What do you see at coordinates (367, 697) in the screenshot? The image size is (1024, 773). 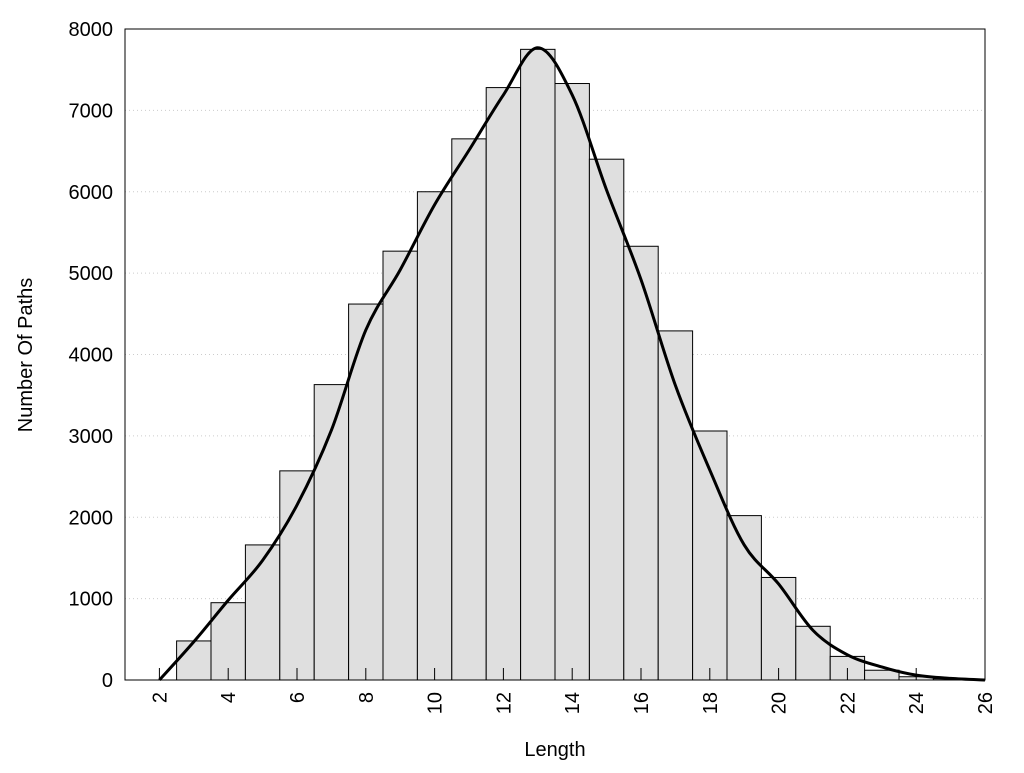 I see `x-tick-label: 8` at bounding box center [367, 697].